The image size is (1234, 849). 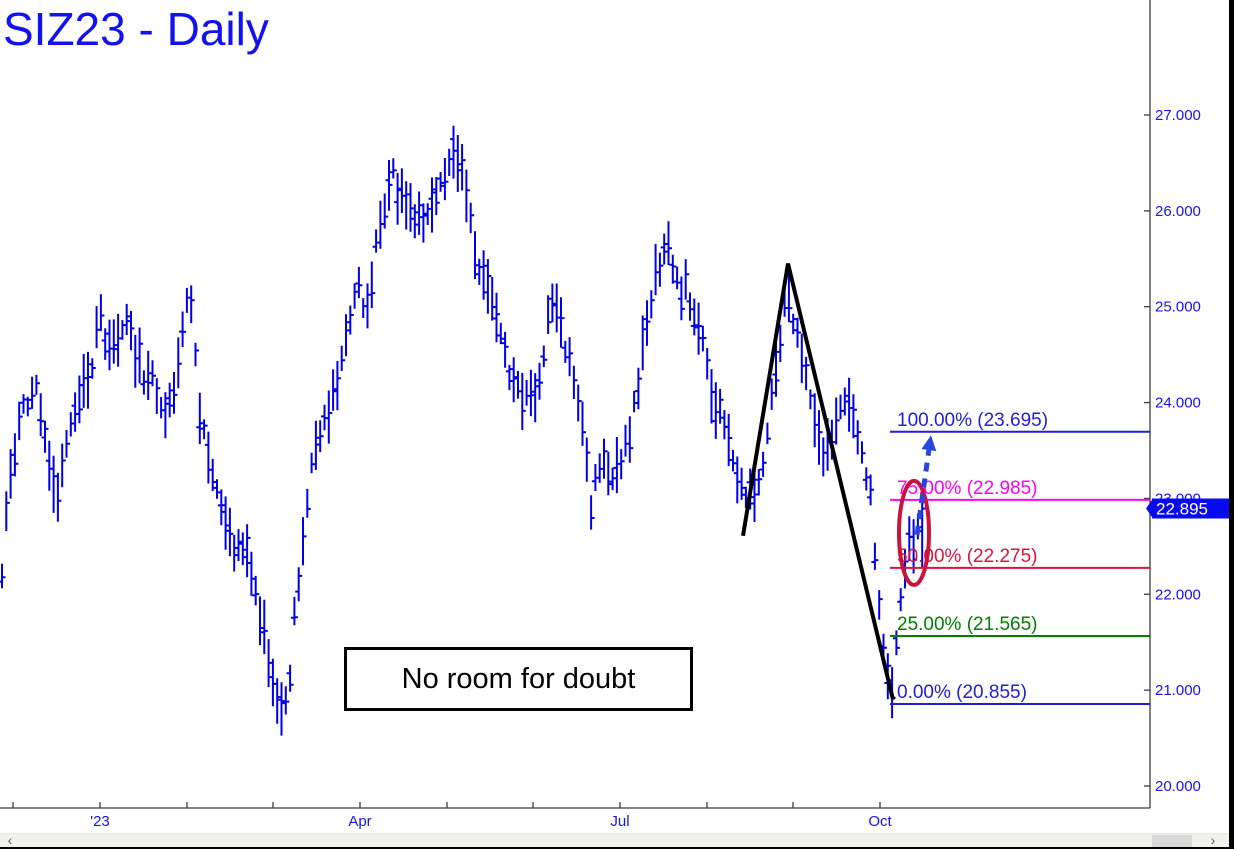 What do you see at coordinates (967, 556) in the screenshot?
I see `fib-label-50: 50.00% (22.275)` at bounding box center [967, 556].